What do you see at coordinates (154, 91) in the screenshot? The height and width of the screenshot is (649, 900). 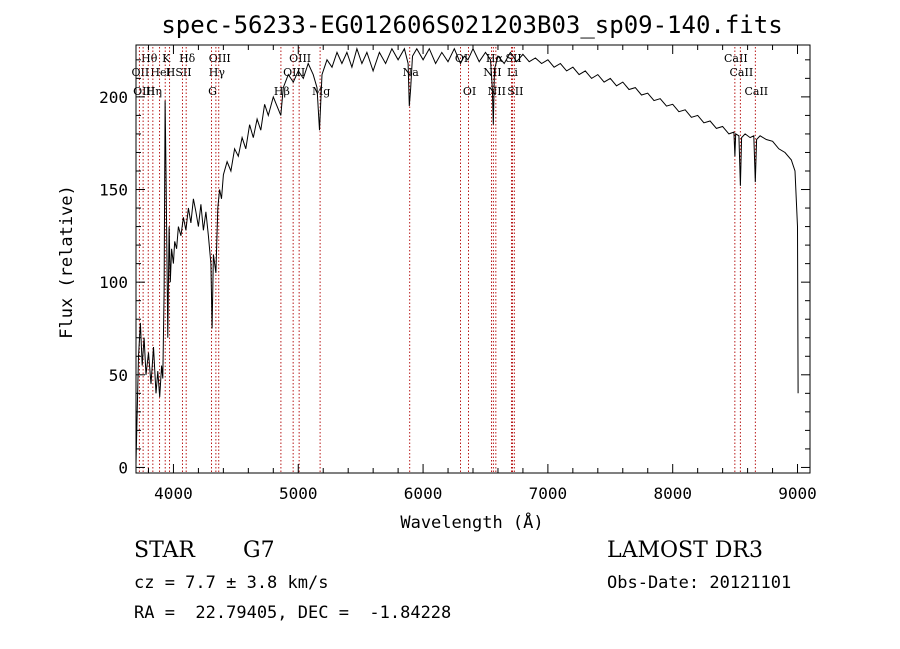 I see `line-marker-label: Hη` at bounding box center [154, 91].